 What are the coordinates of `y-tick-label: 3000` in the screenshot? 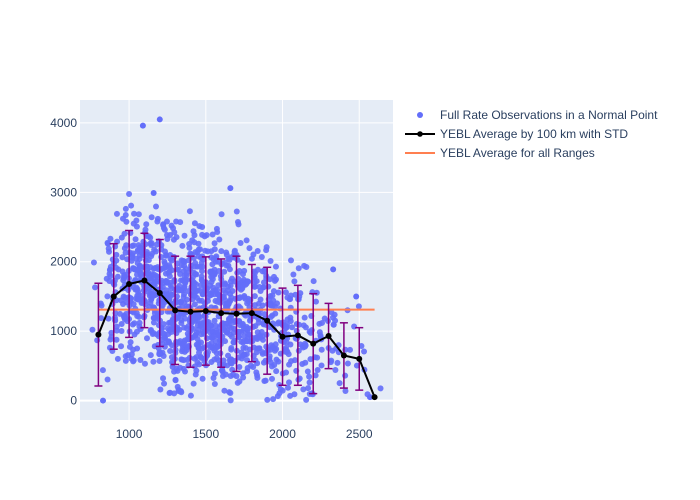 It's located at (63, 192).